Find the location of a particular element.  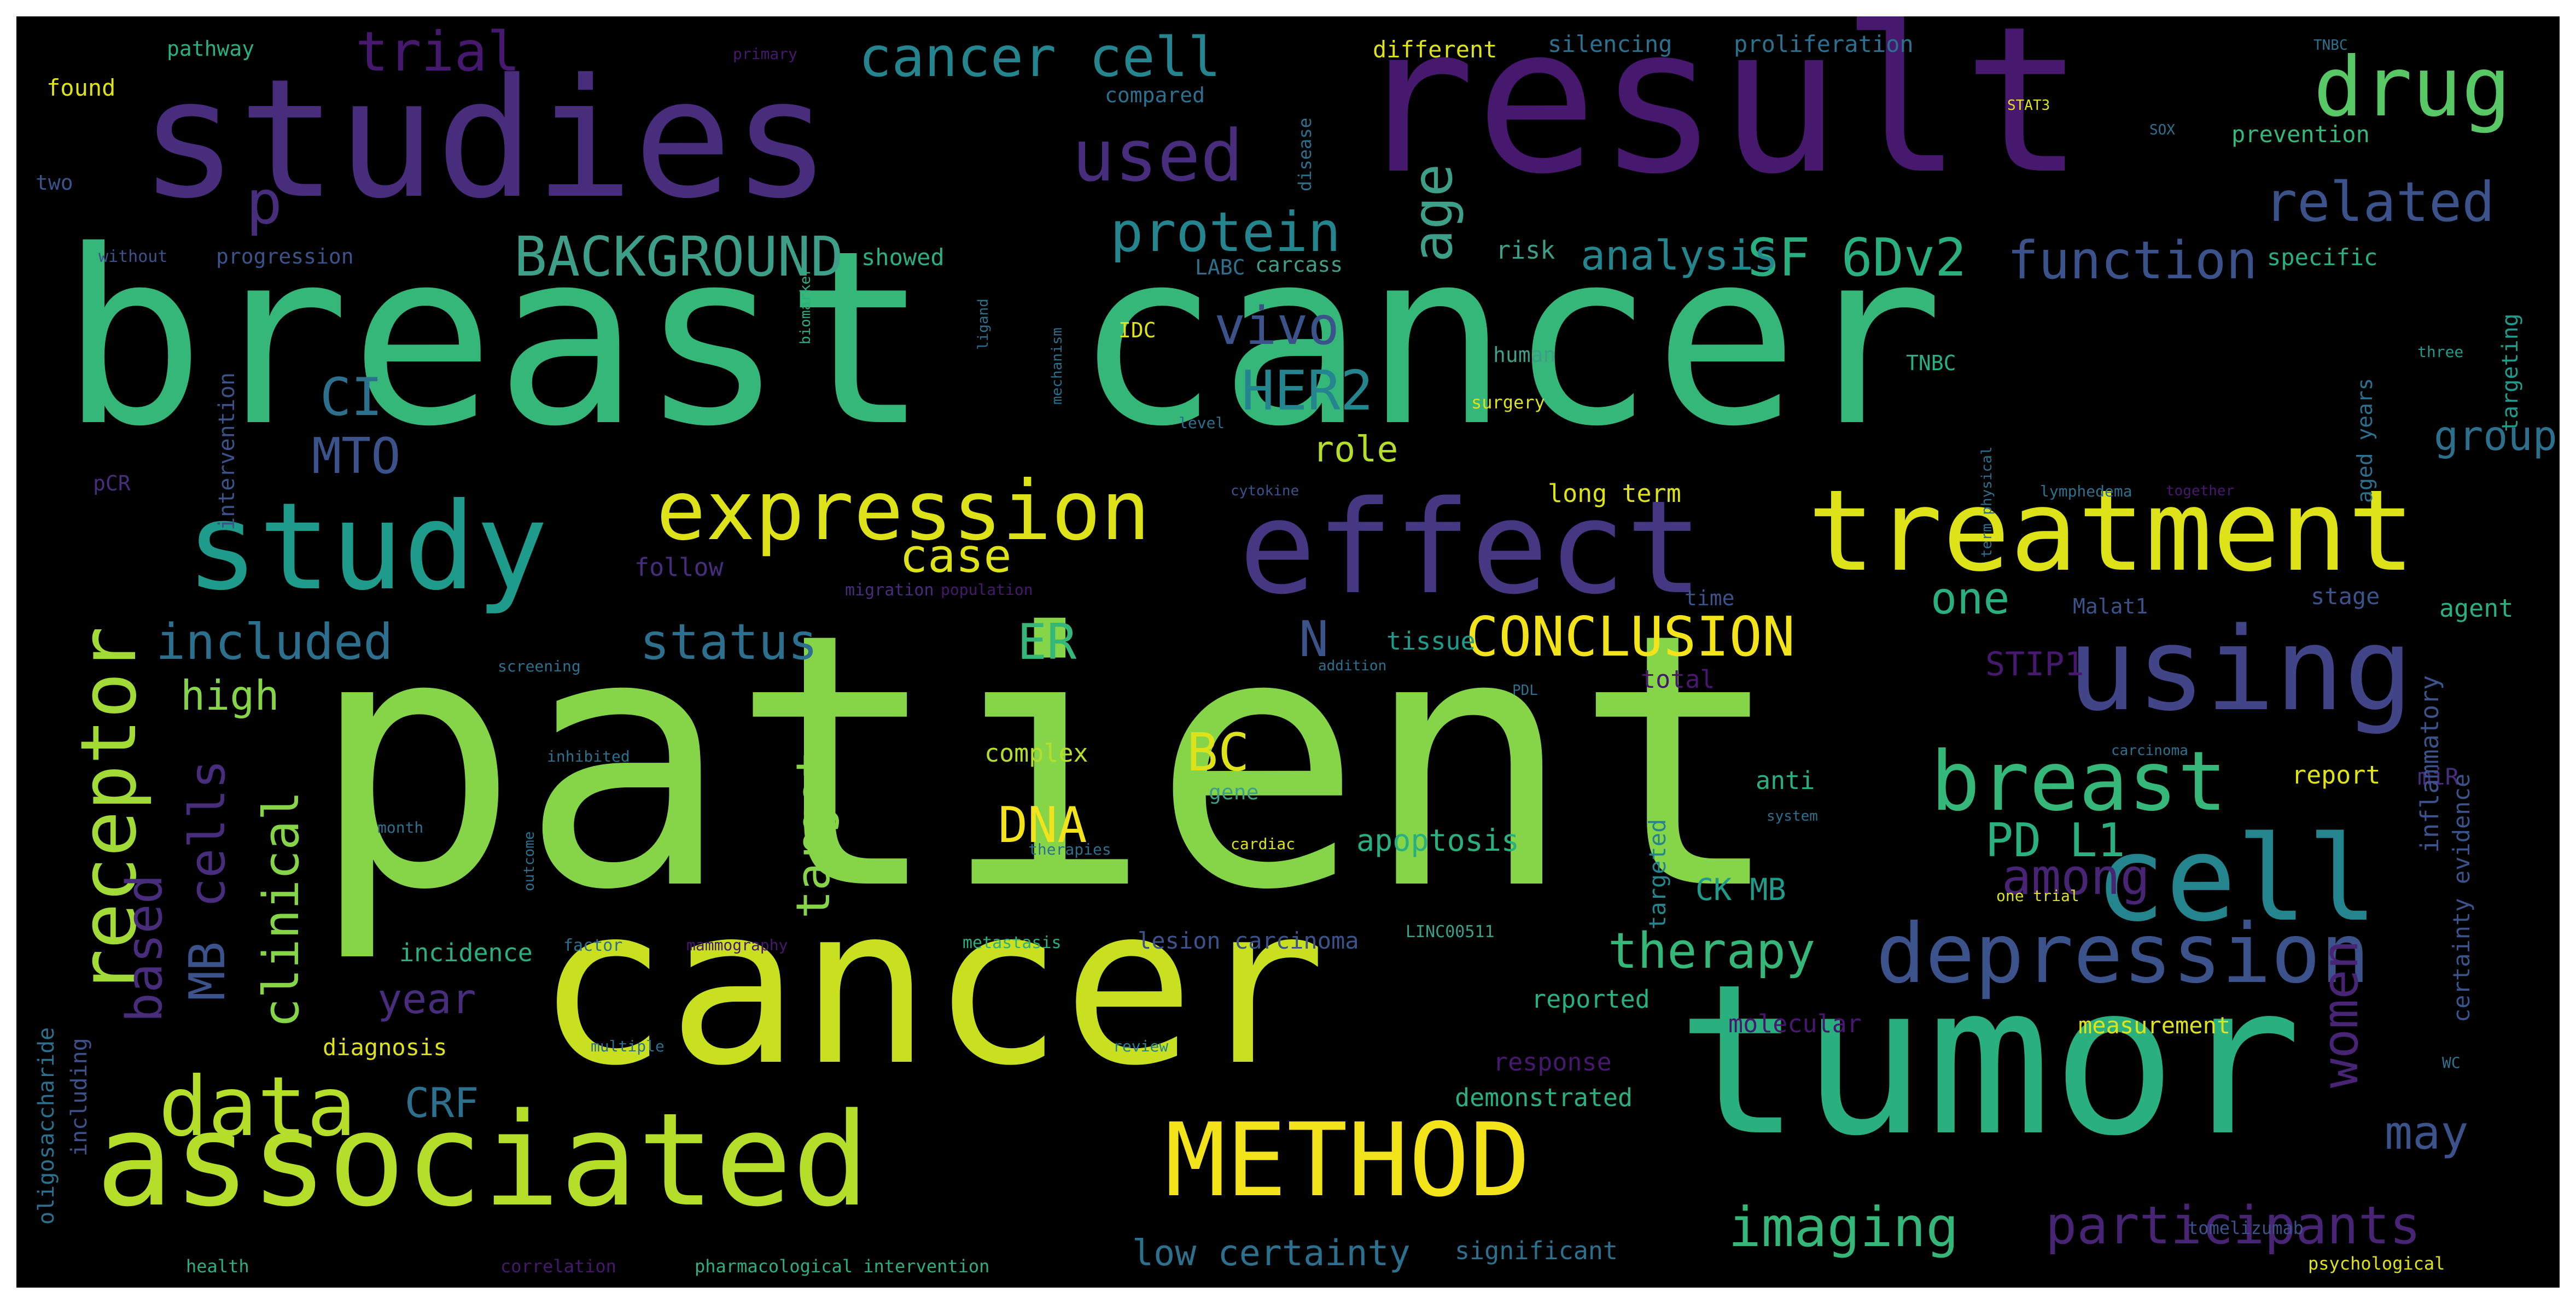

word-stip1: STIP1 is located at coordinates (2034, 664).